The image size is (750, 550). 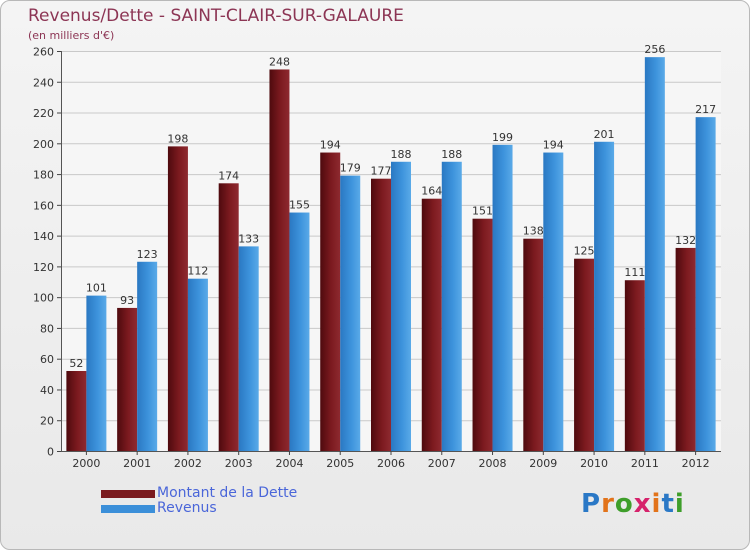 I want to click on logo-letter: o, so click(x=624, y=504).